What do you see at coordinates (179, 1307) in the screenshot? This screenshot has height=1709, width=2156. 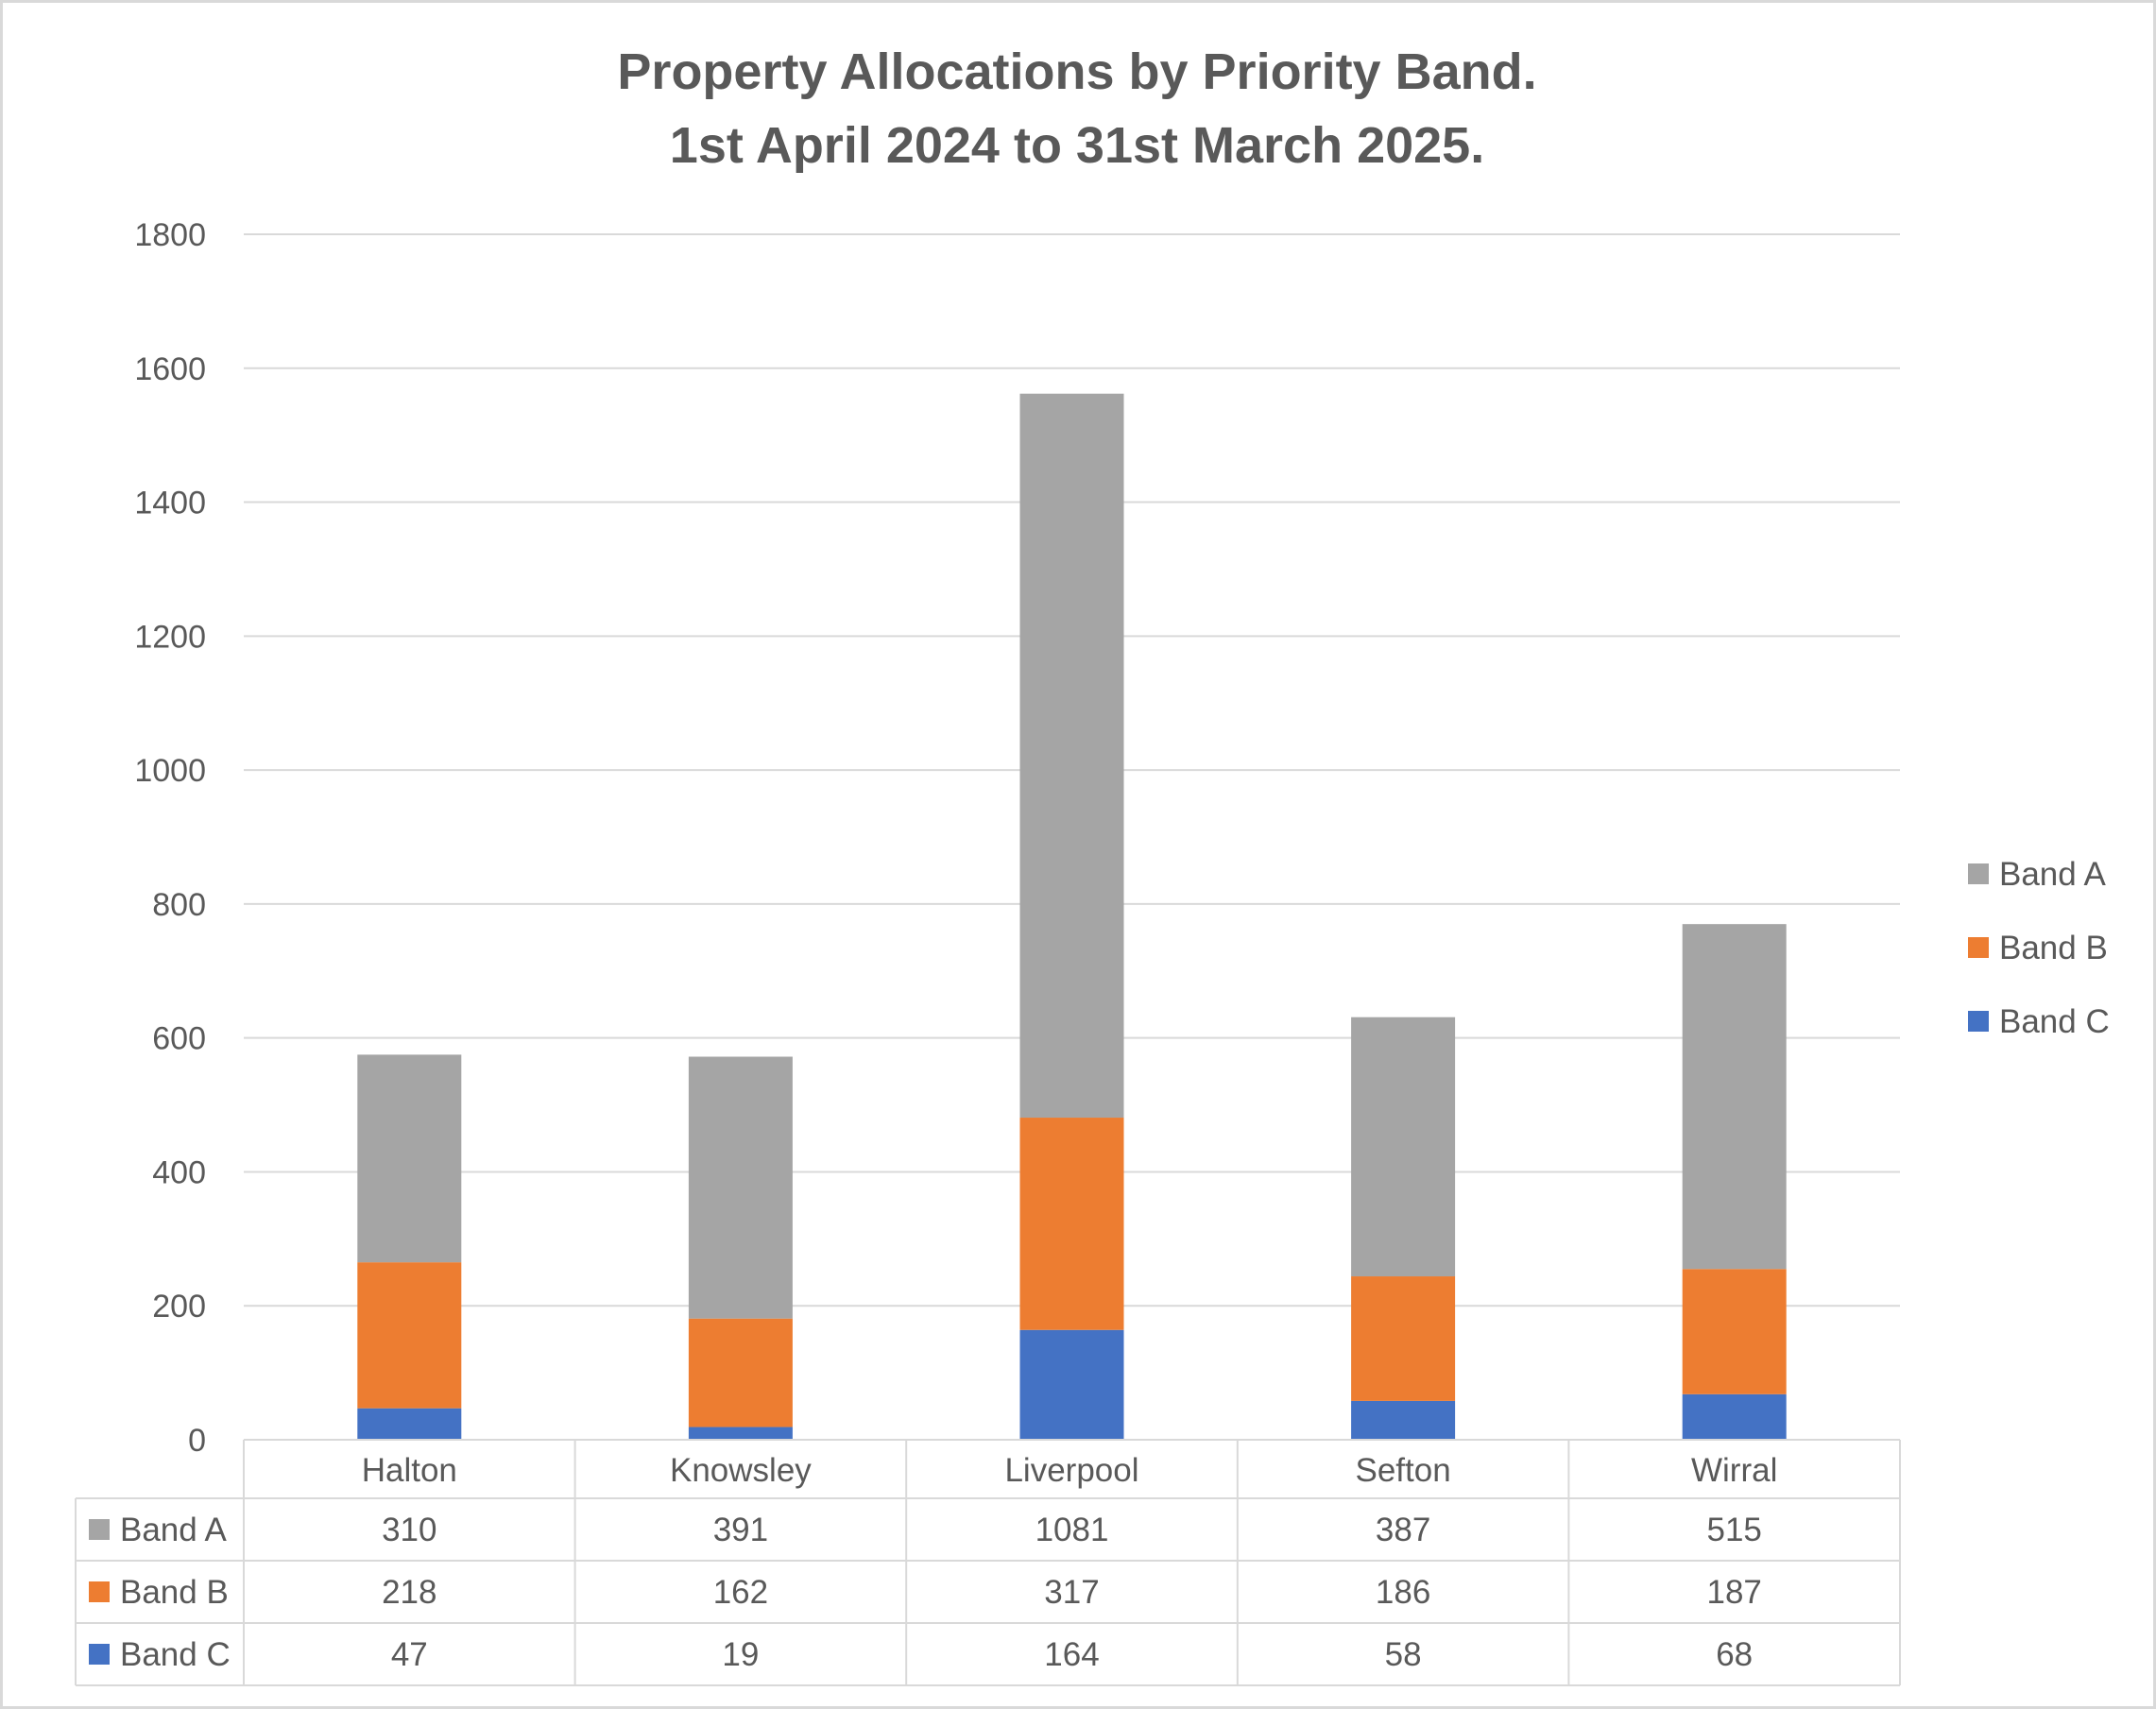 I see `y-tick-label: 200` at bounding box center [179, 1307].